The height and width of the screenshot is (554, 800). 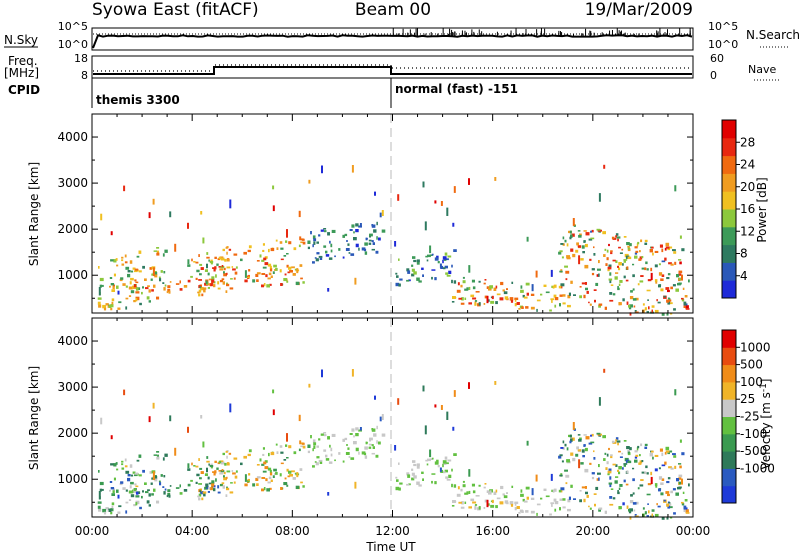 What do you see at coordinates (92, 531) in the screenshot?
I see `x-tick-label: 00:00` at bounding box center [92, 531].